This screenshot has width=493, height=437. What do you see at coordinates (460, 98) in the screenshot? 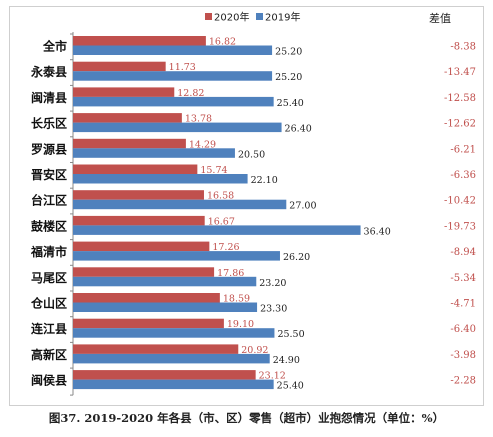
I see `difference-value: -12.58` at bounding box center [460, 98].